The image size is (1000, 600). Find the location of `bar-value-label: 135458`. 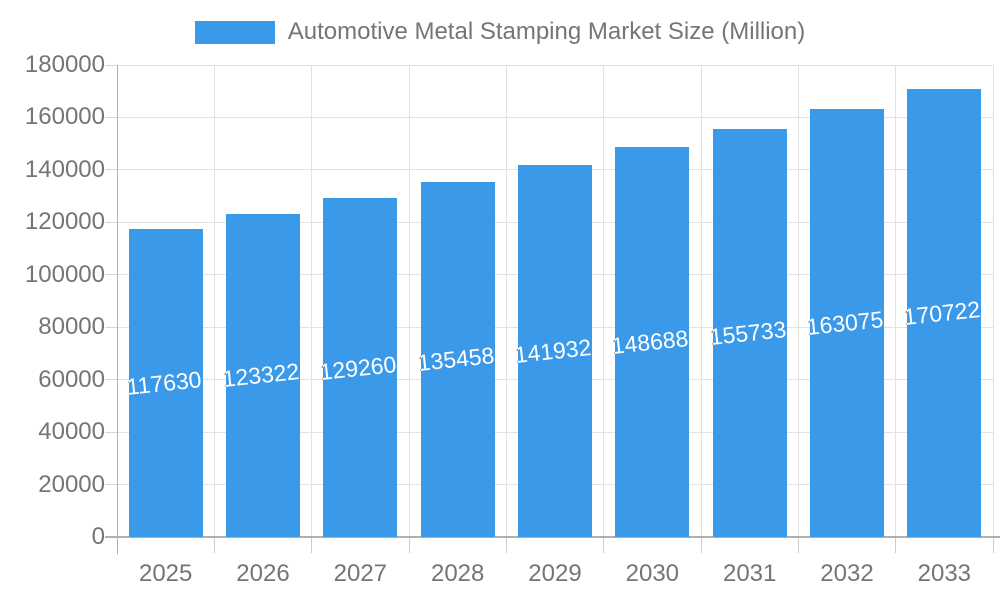

bar-value-label: 135458 is located at coordinates (457, 359).